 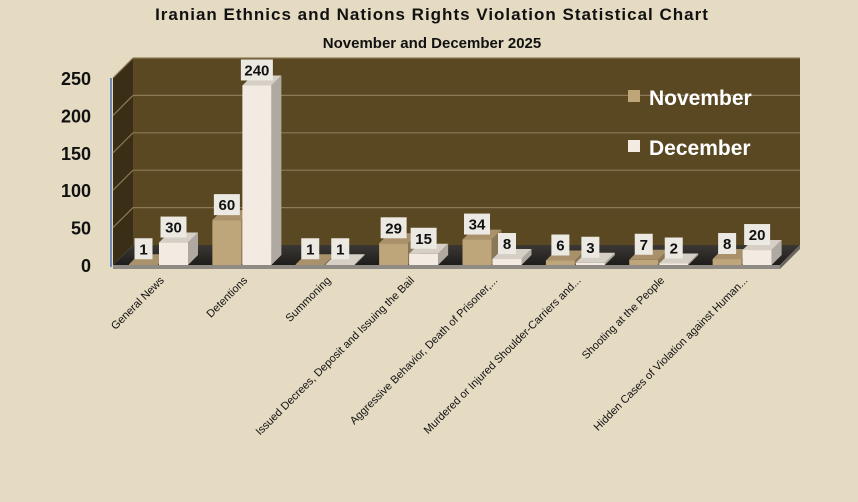 I want to click on data-label: 60, so click(x=227, y=205).